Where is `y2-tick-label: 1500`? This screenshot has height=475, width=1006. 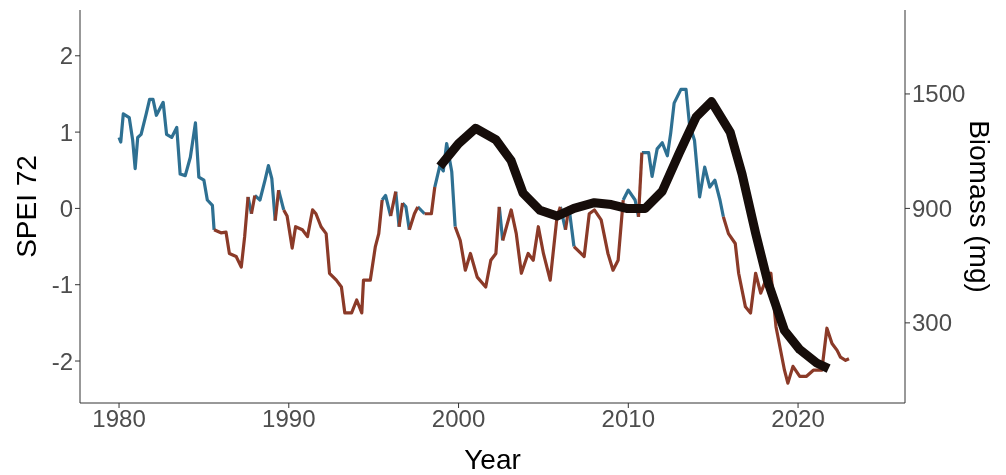
y2-tick-label: 1500 is located at coordinates (939, 94).